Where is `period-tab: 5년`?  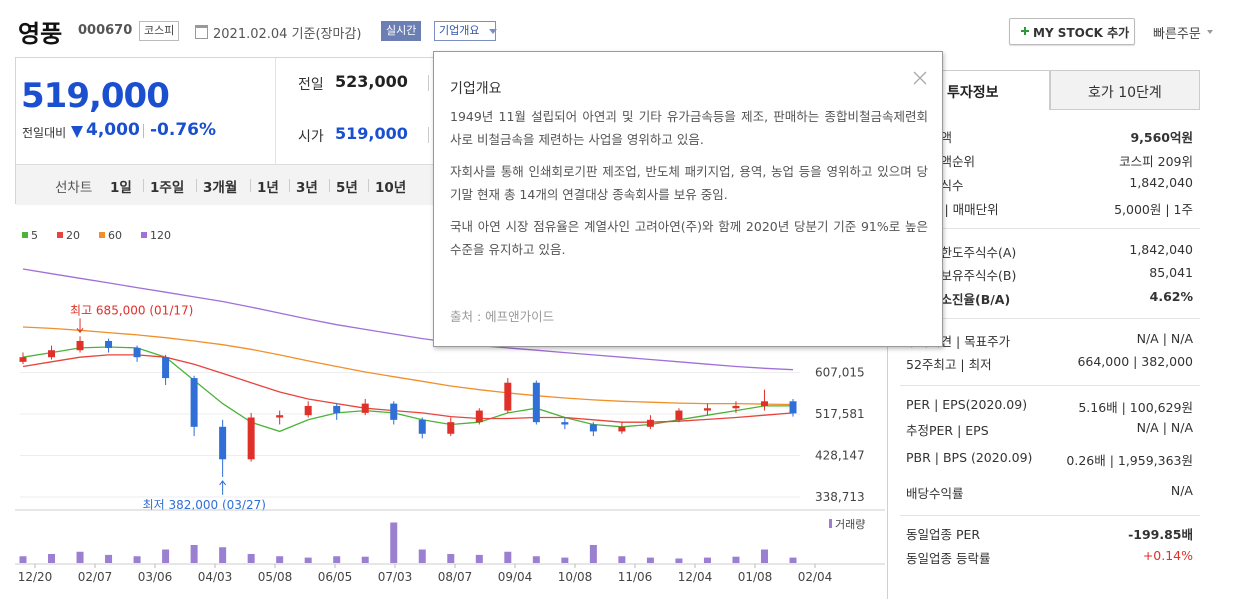
period-tab: 5년 is located at coordinates (347, 188).